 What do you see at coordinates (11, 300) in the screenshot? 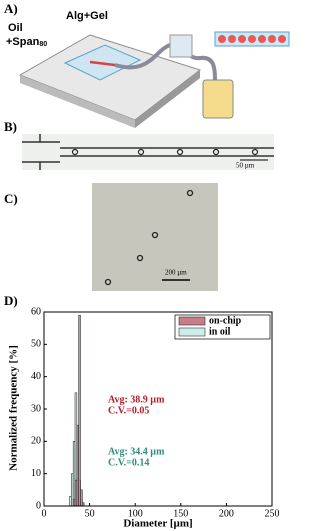
I see `panel-label: D)` at bounding box center [11, 300].